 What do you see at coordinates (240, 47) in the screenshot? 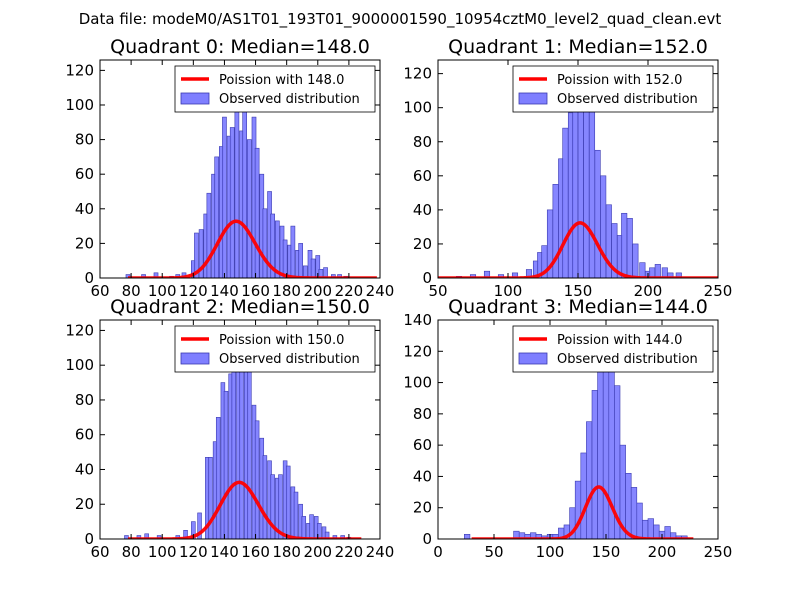
I see `panel-title: Quadrant 0: Median=148.0` at bounding box center [240, 47].